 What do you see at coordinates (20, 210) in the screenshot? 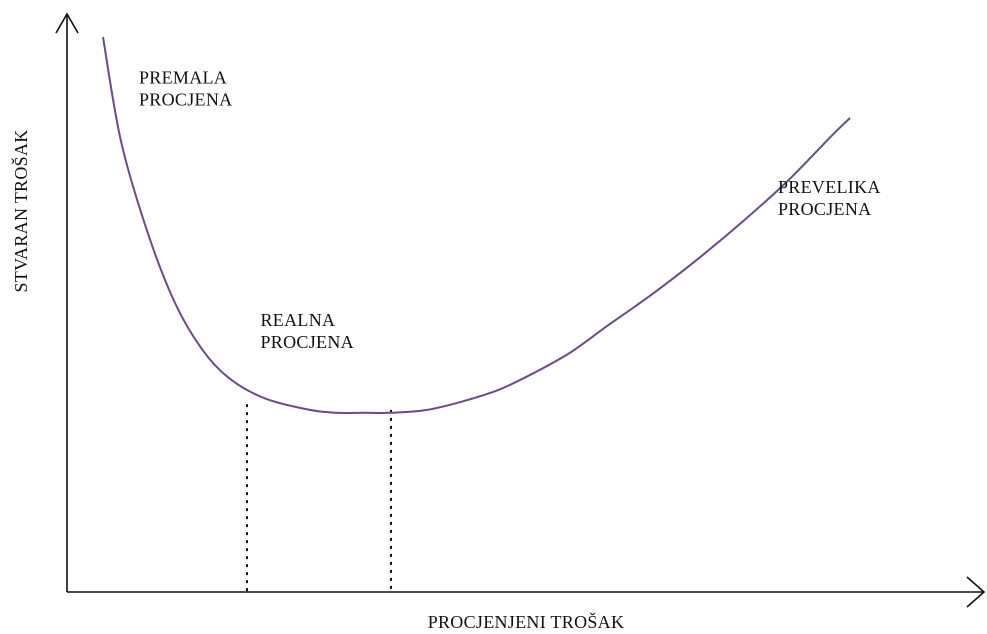
I see `y-axis-label: STVARAN TROŠAK` at bounding box center [20, 210].